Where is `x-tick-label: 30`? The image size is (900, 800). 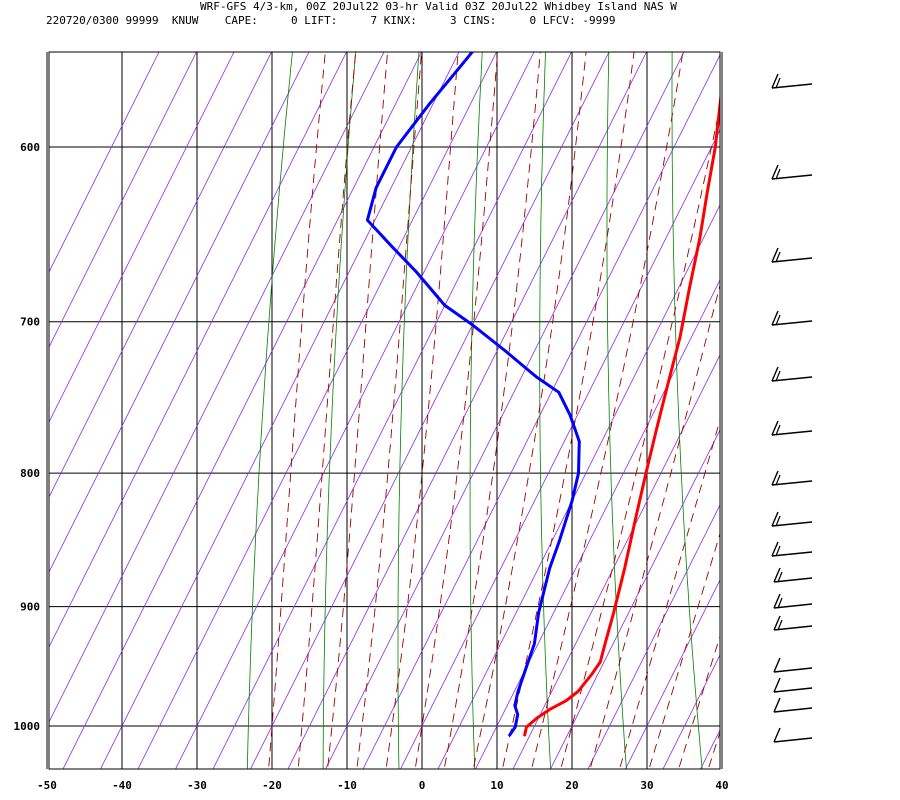 x-tick-label: 30 is located at coordinates (646, 785).